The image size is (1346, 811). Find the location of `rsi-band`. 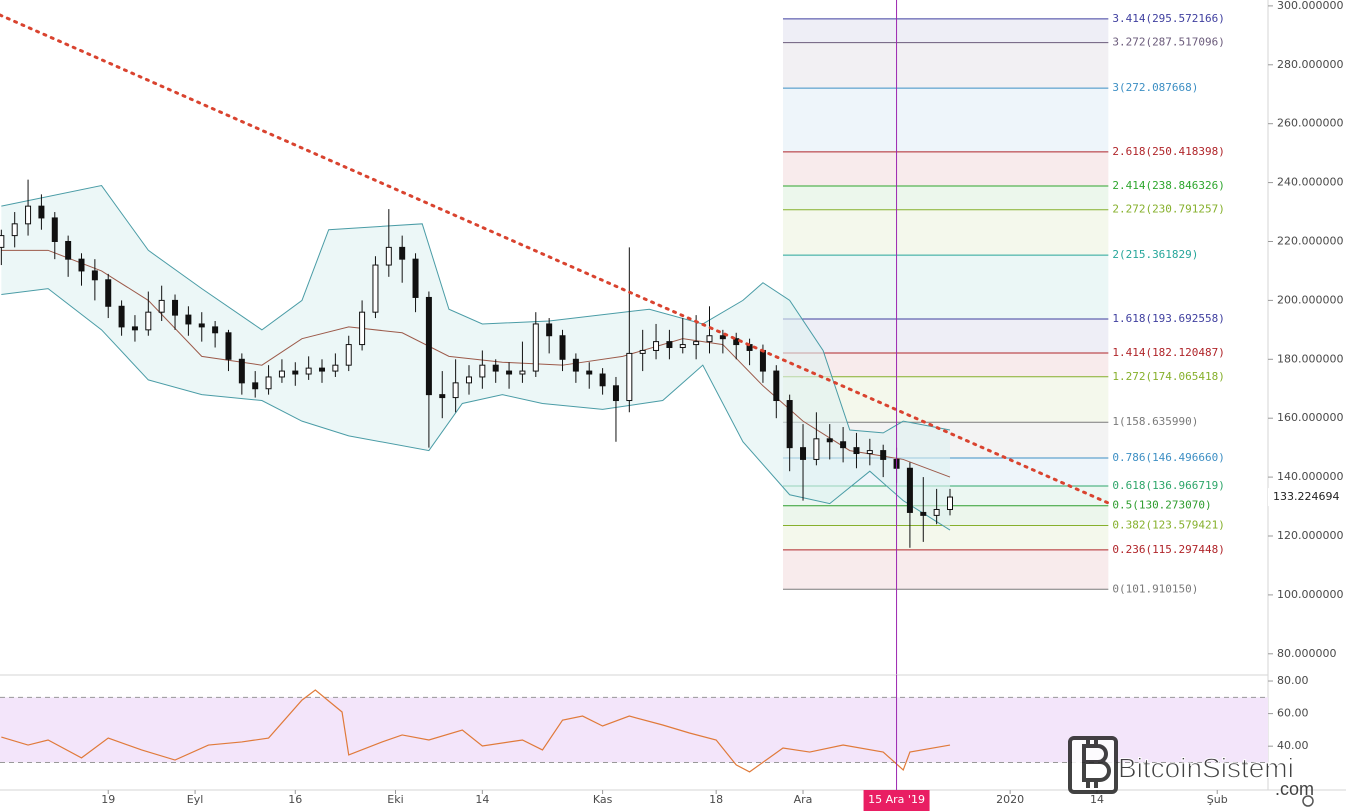

rsi-band is located at coordinates (634, 730).